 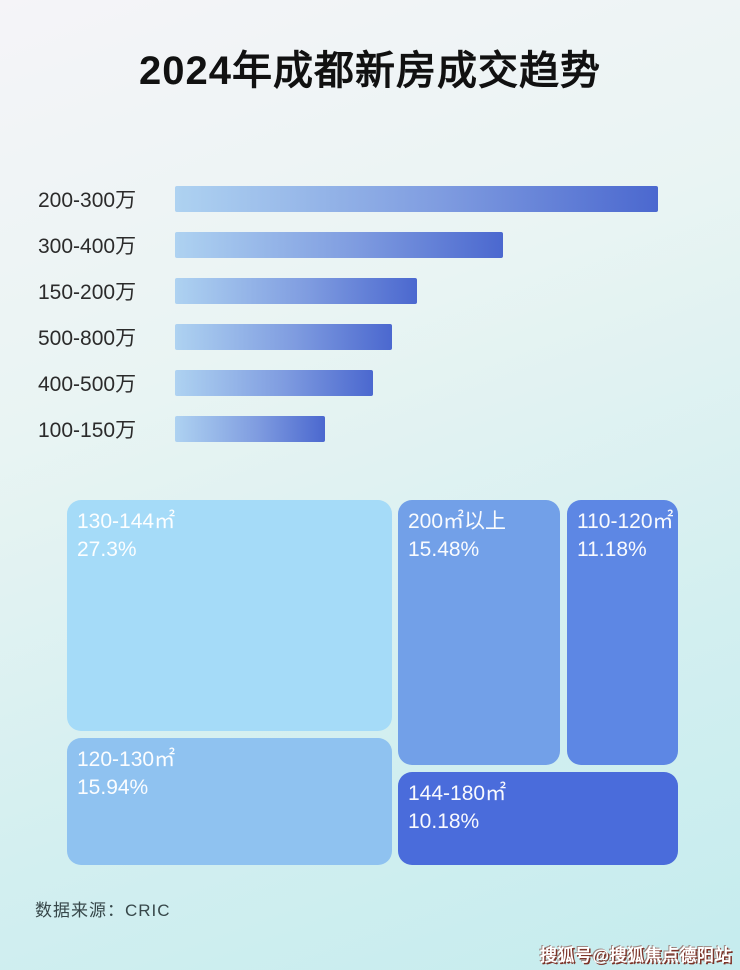 I want to click on bar-label: 150-200万, so click(x=87, y=292).